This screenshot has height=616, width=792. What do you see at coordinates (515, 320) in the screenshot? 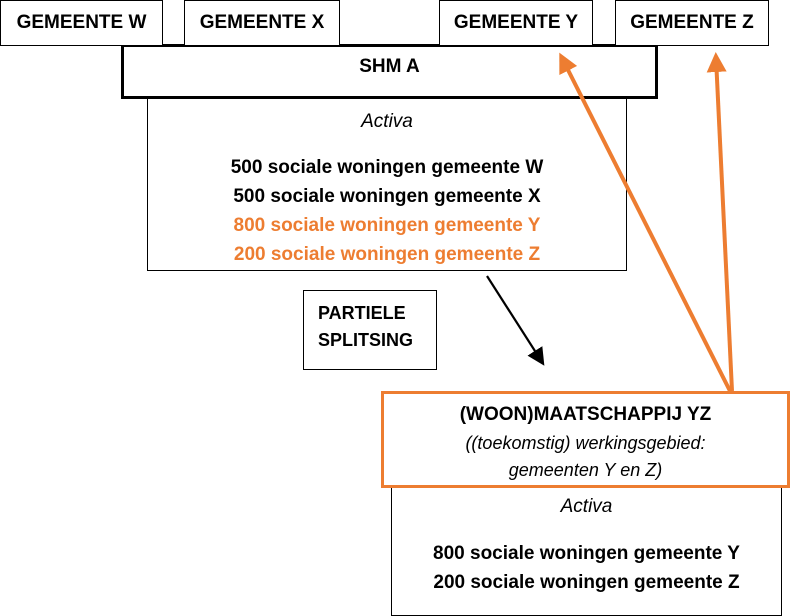
I see `split-arrow` at bounding box center [515, 320].